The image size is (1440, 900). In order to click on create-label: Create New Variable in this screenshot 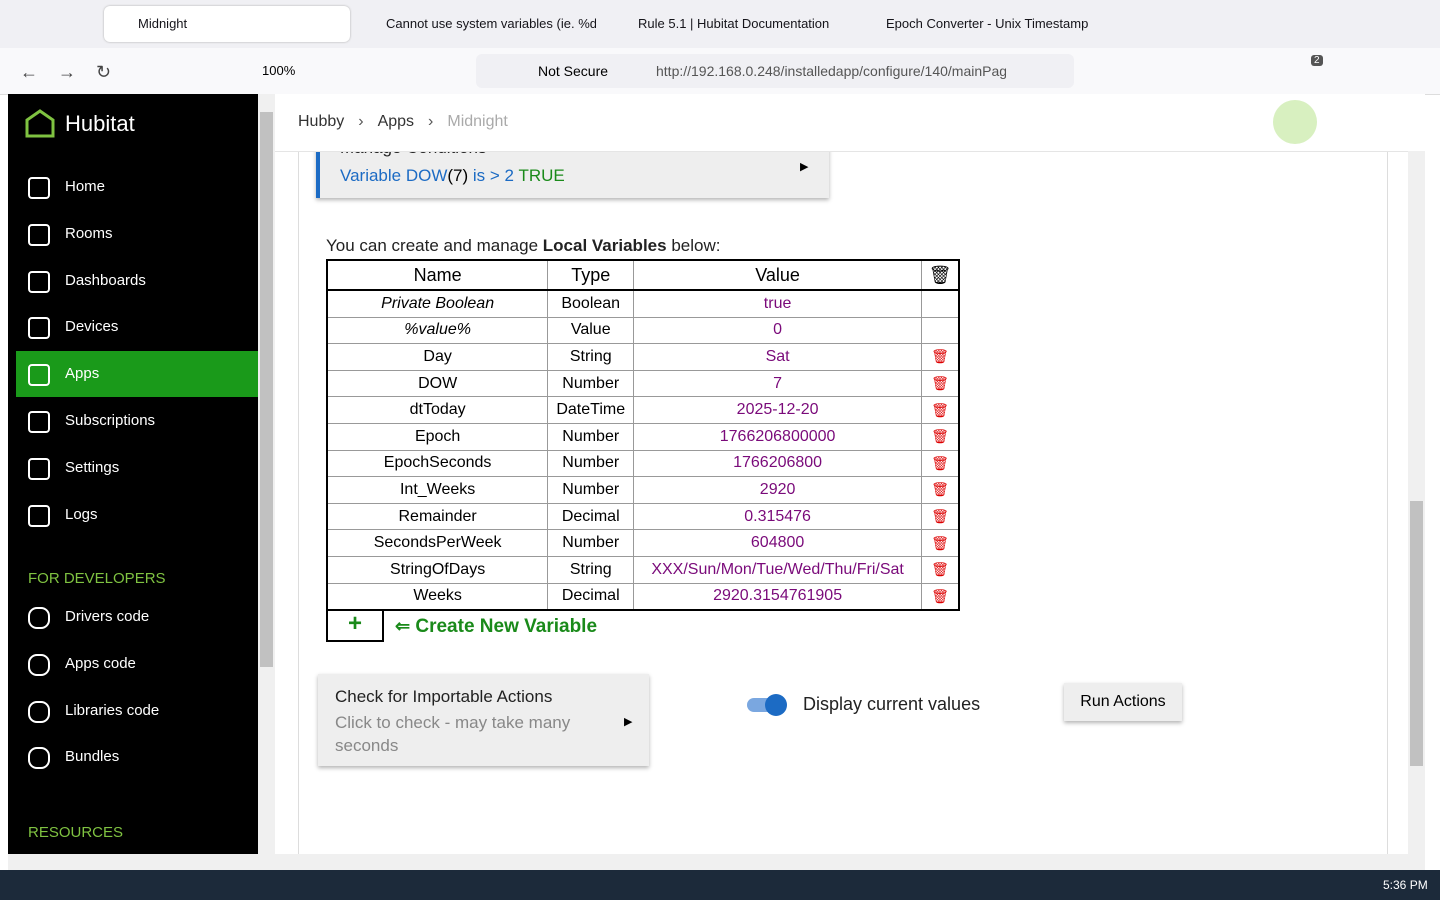, I will do `click(506, 626)`.